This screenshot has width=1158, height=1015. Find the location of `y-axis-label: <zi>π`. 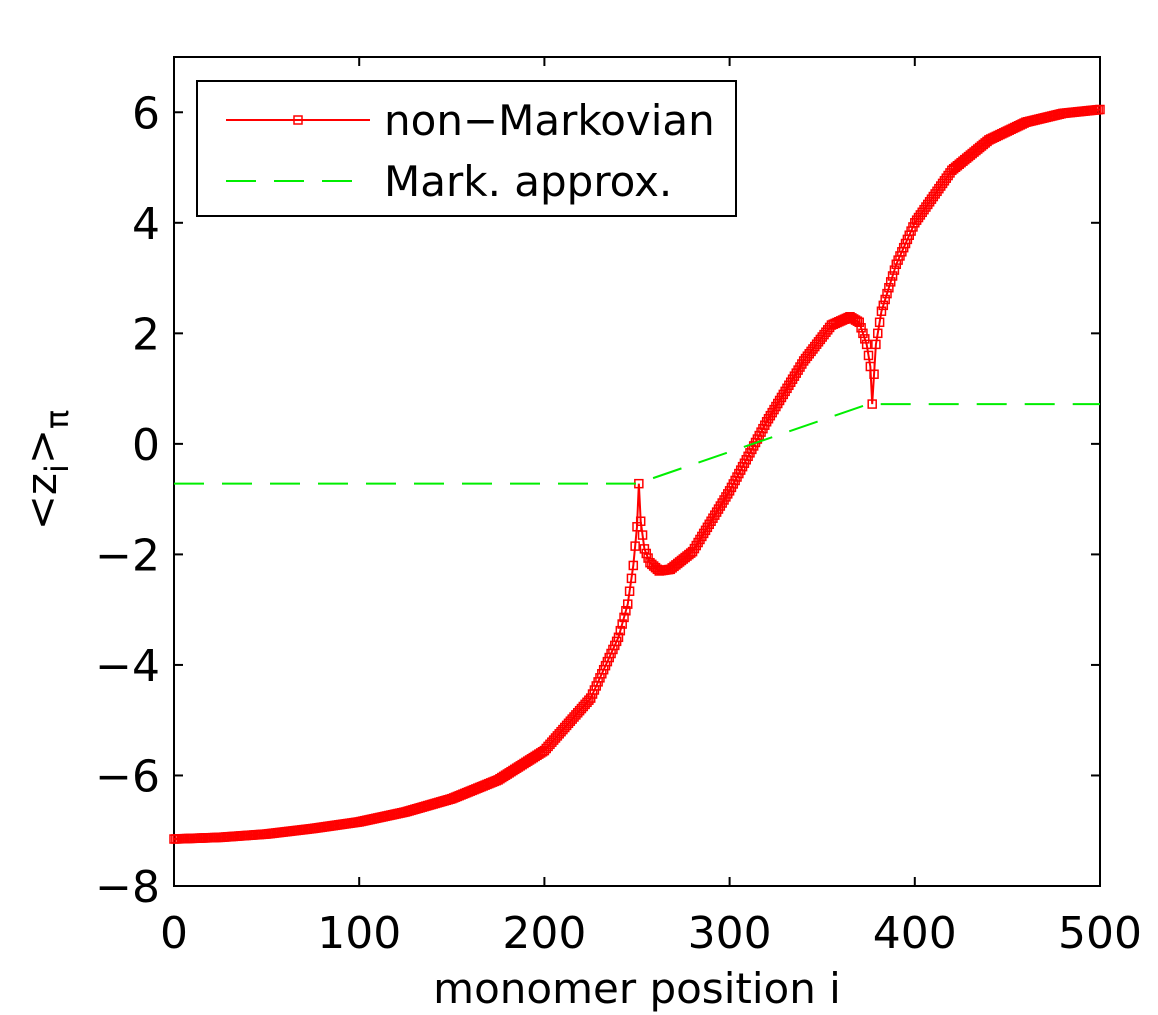

y-axis-label: <zi>π is located at coordinates (46, 470).